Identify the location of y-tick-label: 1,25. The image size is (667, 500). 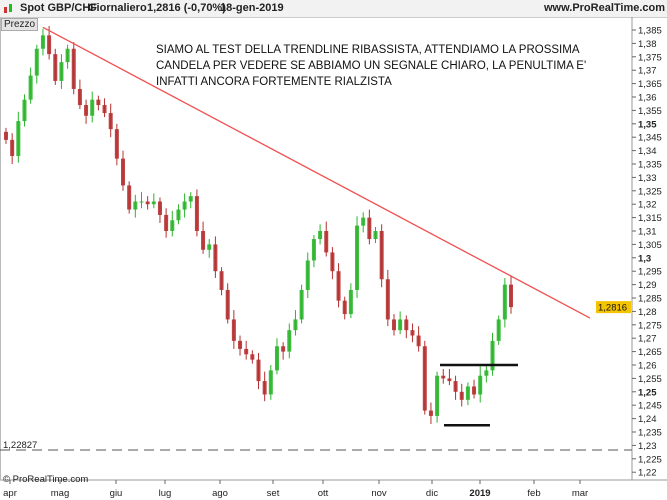
(647, 392).